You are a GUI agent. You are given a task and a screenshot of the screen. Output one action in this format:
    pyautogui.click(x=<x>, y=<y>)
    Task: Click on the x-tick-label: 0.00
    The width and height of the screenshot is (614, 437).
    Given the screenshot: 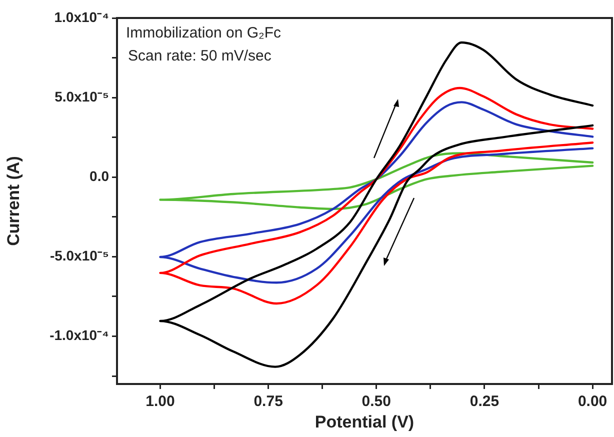 What is the action you would take?
    pyautogui.click(x=593, y=401)
    